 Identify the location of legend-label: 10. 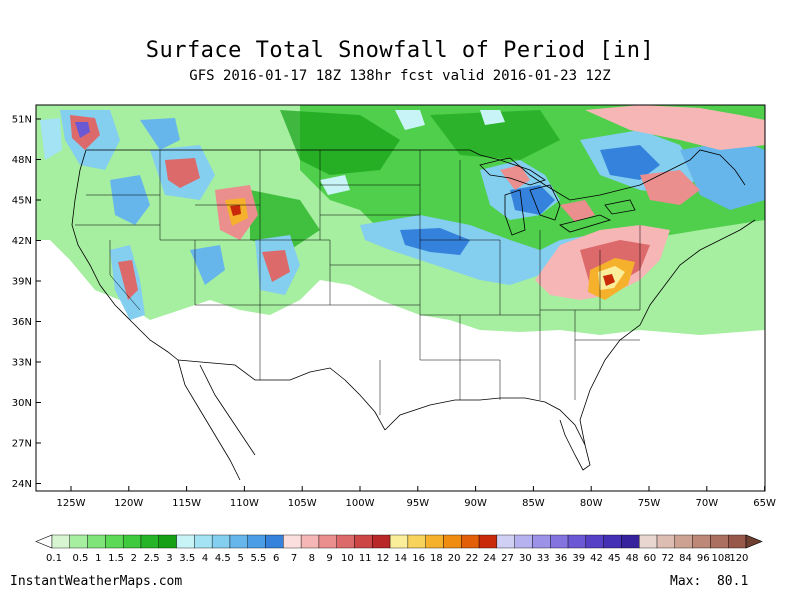
(347, 558).